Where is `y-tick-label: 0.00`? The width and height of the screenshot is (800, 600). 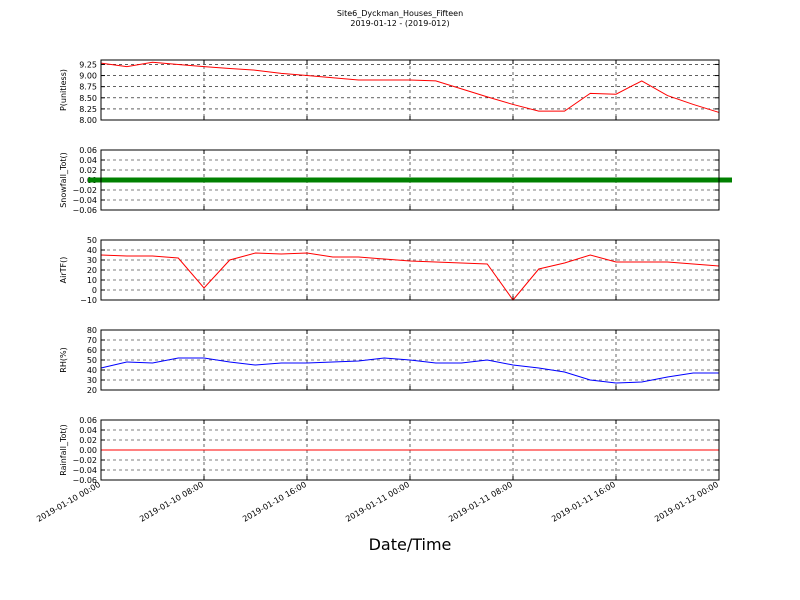 y-tick-label: 0.00 is located at coordinates (88, 450).